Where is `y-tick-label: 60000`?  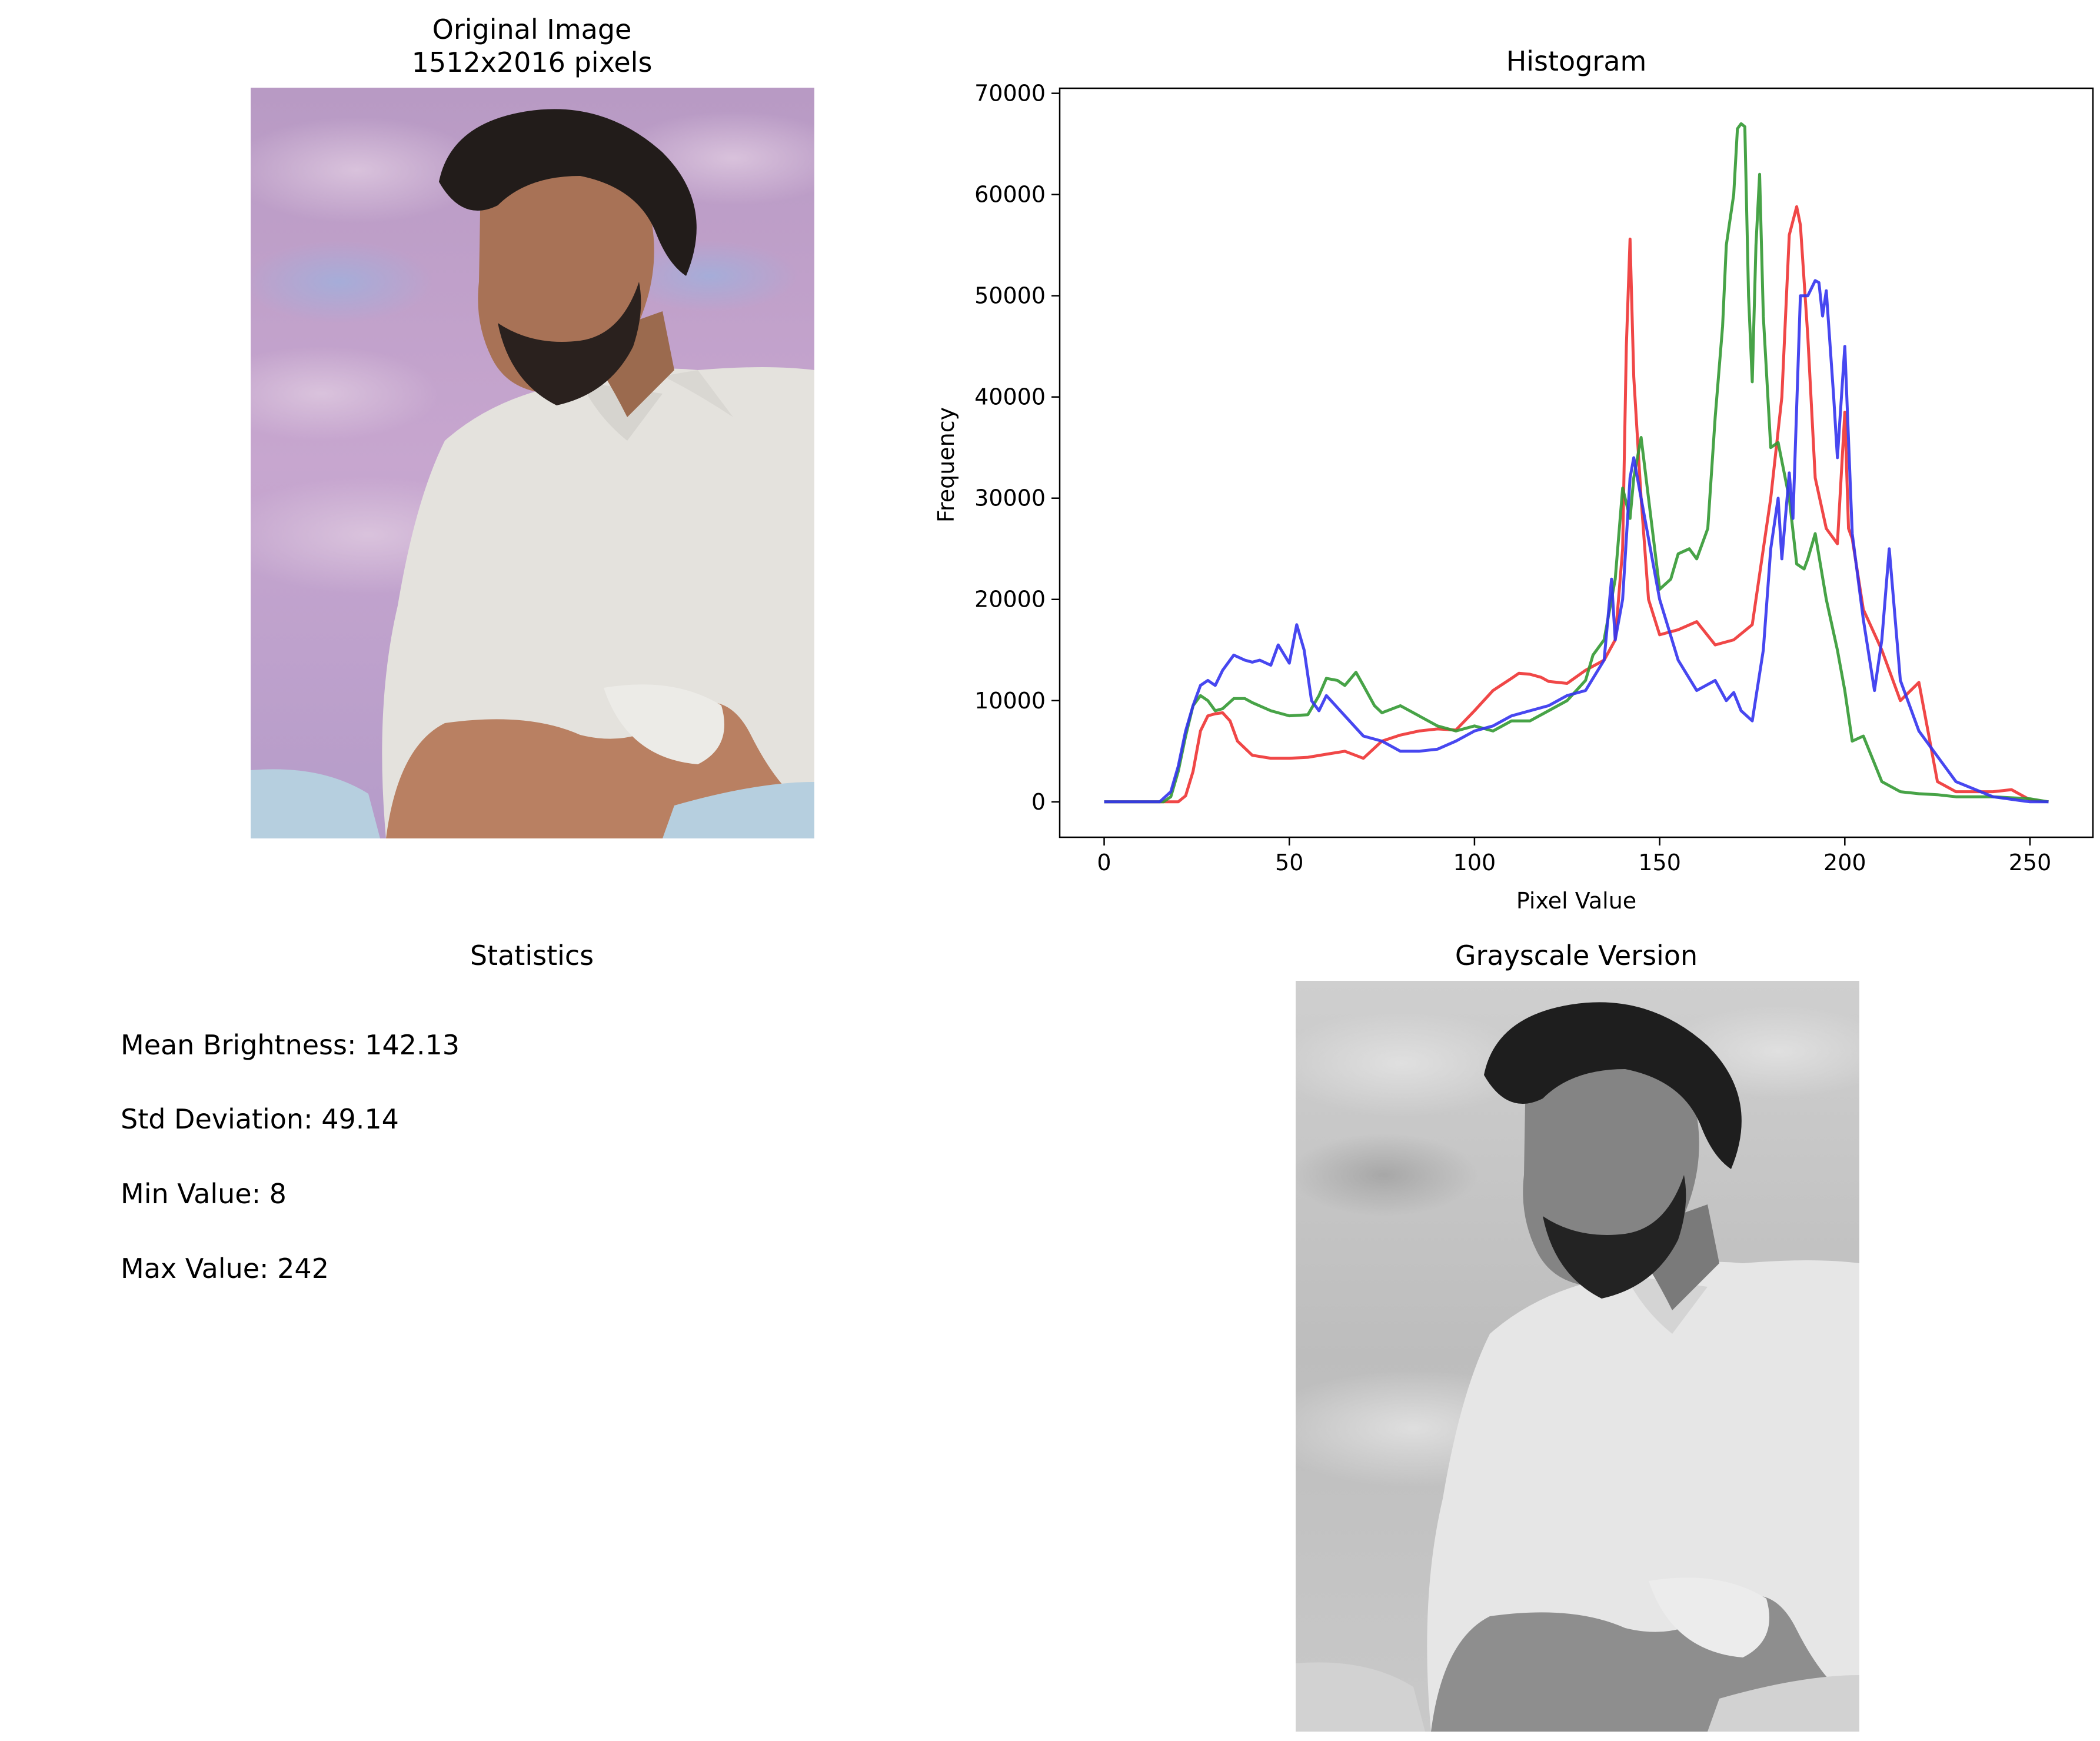
y-tick-label: 60000 is located at coordinates (1010, 195).